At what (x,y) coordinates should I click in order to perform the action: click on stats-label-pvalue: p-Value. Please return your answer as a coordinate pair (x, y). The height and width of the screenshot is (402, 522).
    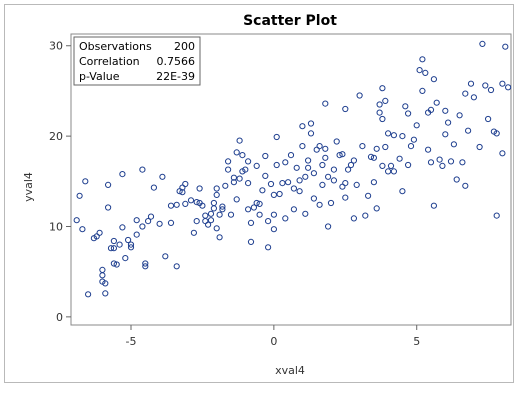
    Looking at the image, I should click on (99, 76).